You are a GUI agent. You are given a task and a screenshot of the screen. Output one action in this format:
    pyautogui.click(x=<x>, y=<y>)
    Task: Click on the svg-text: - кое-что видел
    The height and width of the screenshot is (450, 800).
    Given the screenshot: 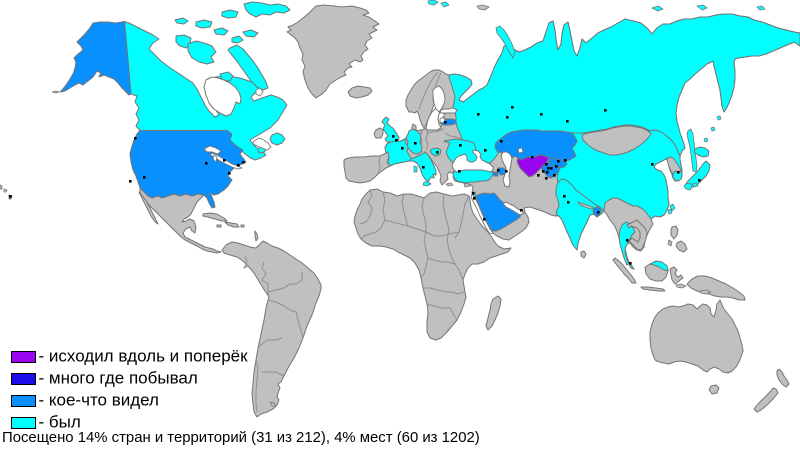 What is the action you would take?
    pyautogui.click(x=99, y=400)
    